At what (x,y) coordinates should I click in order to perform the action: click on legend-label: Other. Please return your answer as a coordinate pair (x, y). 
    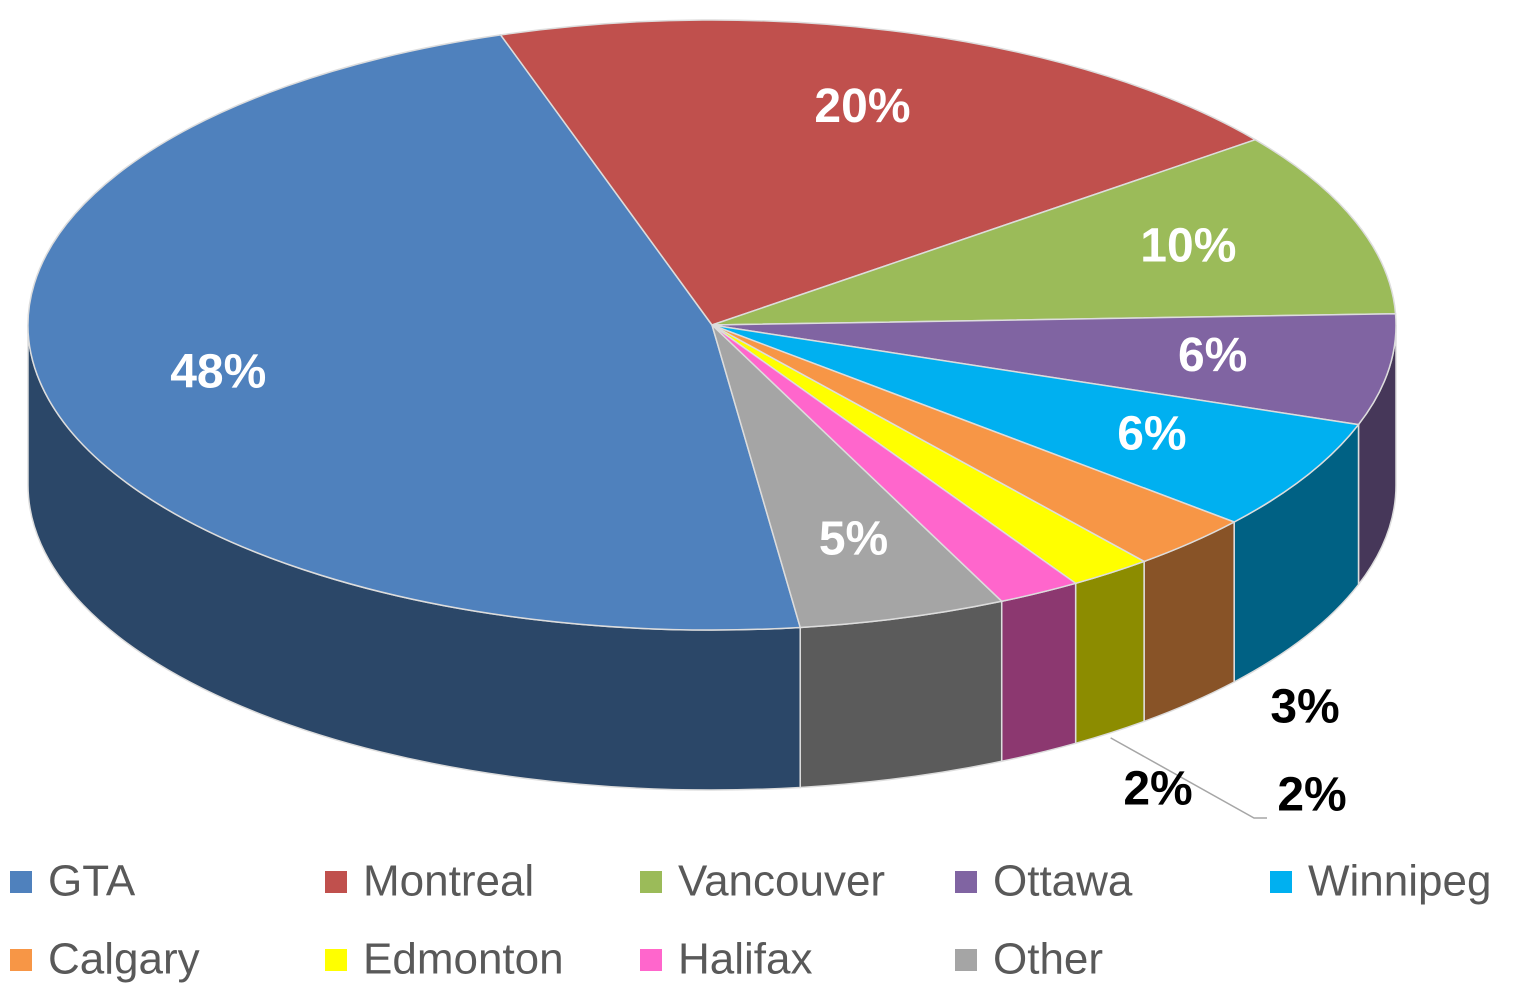
    Looking at the image, I should click on (1048, 959).